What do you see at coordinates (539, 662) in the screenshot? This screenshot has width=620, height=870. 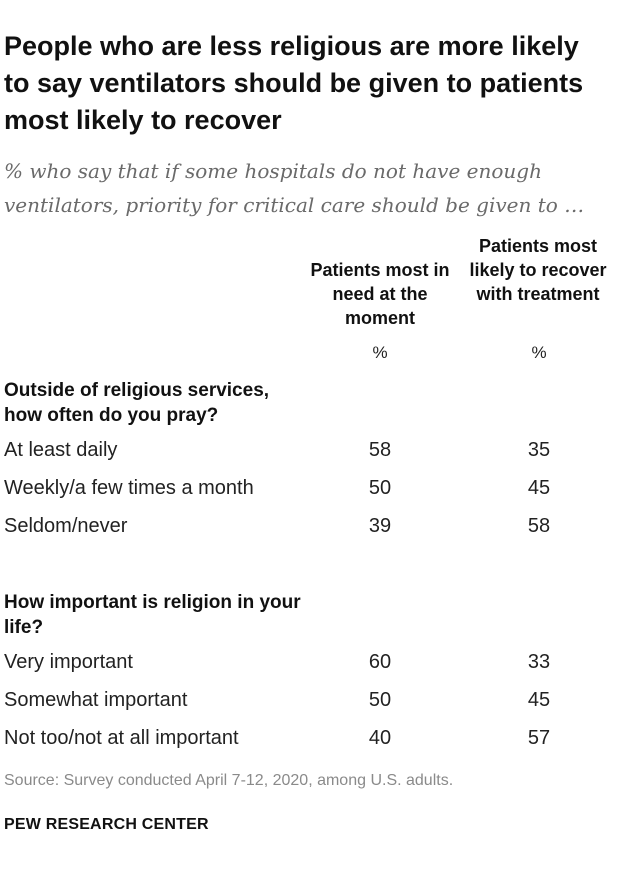 I see `value-likely-to-recover: 33` at bounding box center [539, 662].